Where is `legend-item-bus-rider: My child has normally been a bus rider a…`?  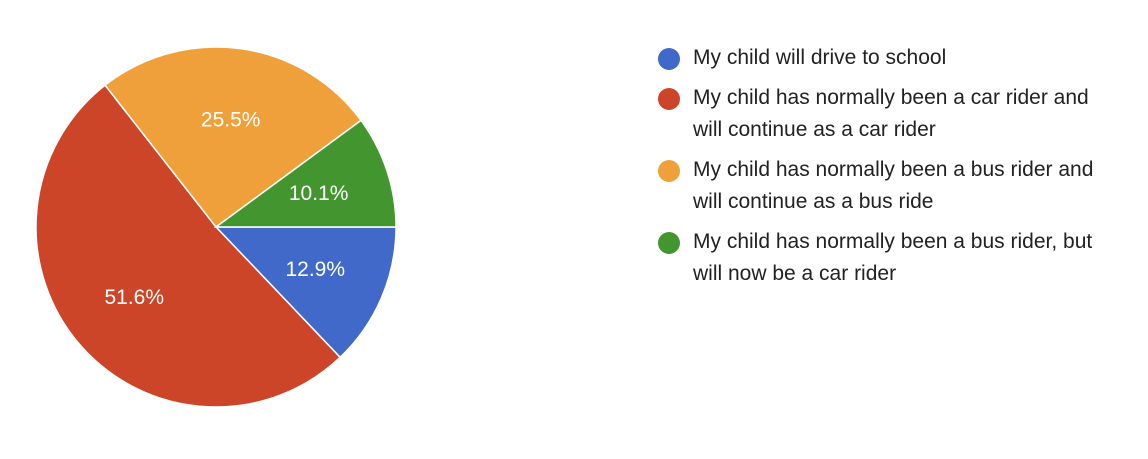
legend-item-bus-rider: My child has normally been a bus rider a… is located at coordinates (893, 186).